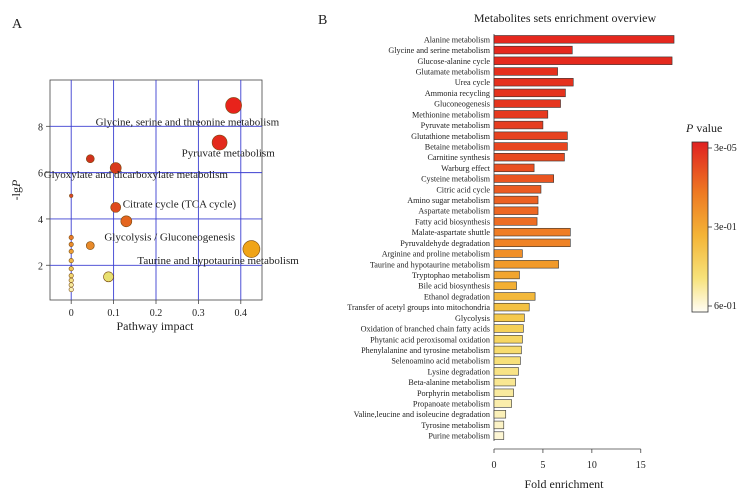  What do you see at coordinates (156, 313) in the screenshot?
I see `x-tick-label: 0.2` at bounding box center [156, 313].